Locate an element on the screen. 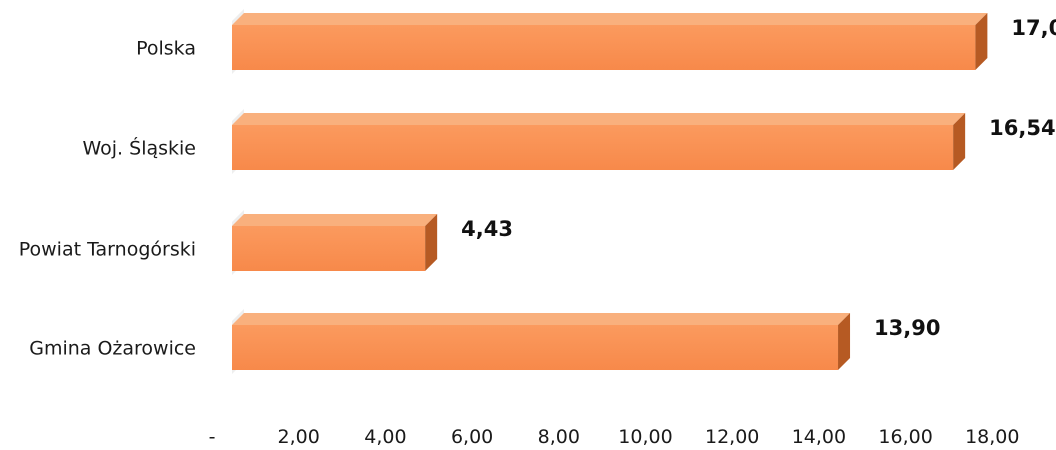 This screenshot has height=450, width=1056. x-tick-label: 18,00 is located at coordinates (992, 437).